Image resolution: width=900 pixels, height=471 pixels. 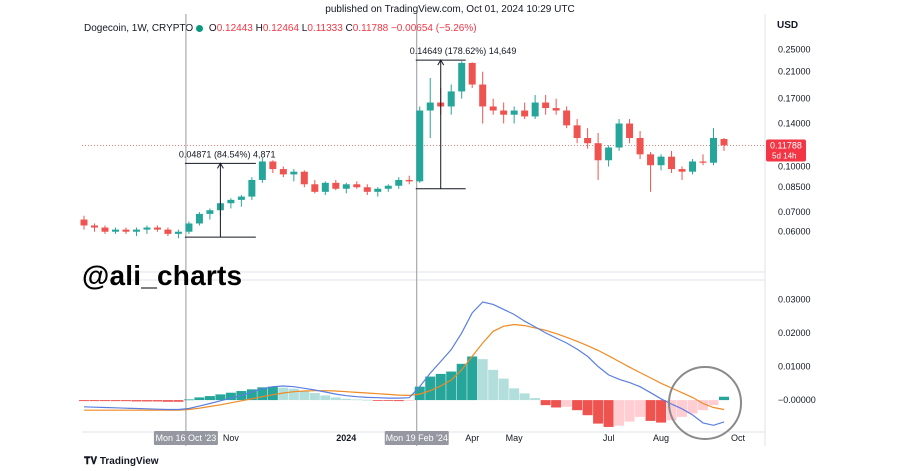 What do you see at coordinates (220, 165) in the screenshot?
I see `measure-oct-arrowhead-icon` at bounding box center [220, 165].